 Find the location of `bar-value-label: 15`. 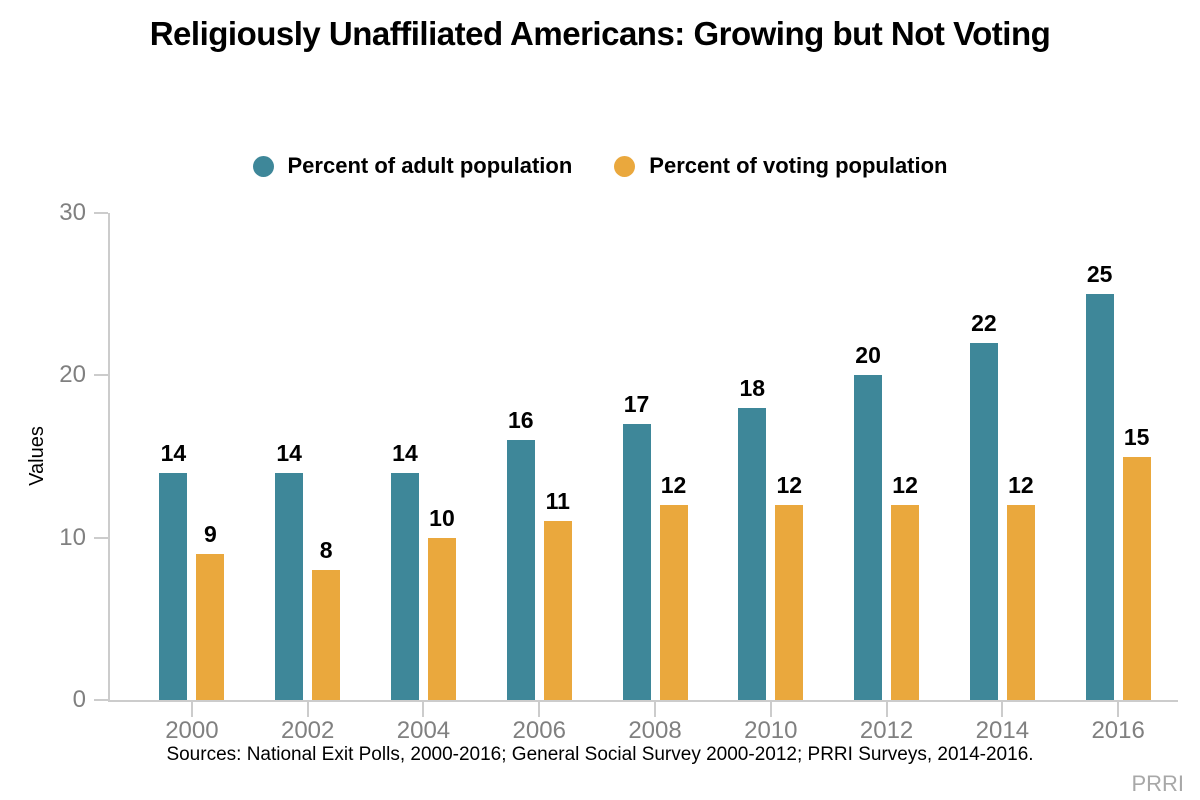

bar-value-label: 15 is located at coordinates (1136, 436).